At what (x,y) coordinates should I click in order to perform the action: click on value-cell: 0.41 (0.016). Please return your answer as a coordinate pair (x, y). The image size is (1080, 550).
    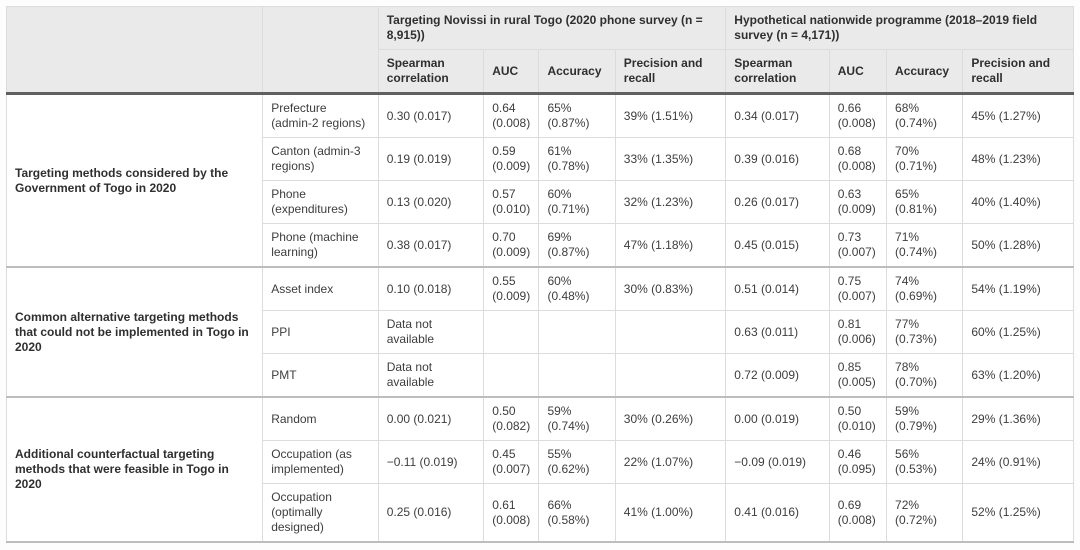
    Looking at the image, I should click on (777, 513).